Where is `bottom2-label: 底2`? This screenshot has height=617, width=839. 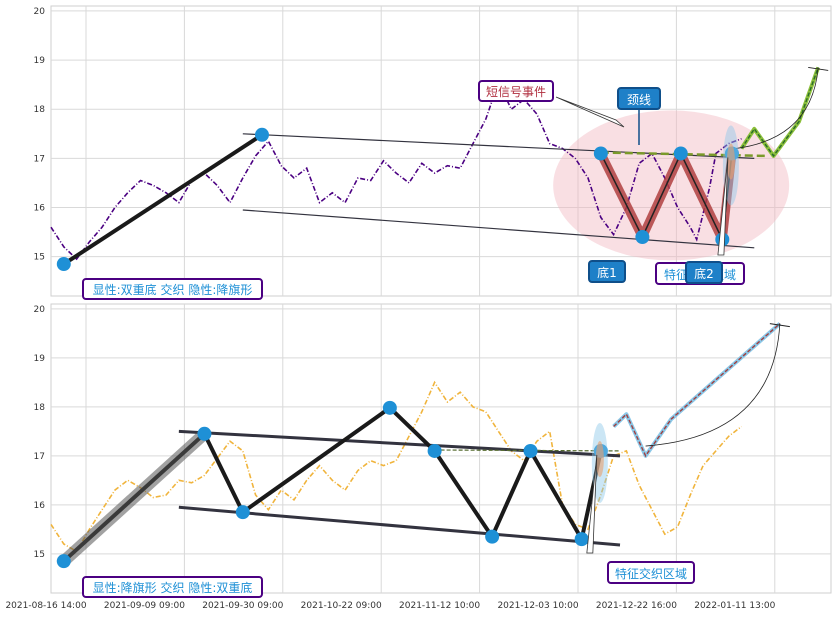
bottom2-label: 底2 is located at coordinates (704, 272).